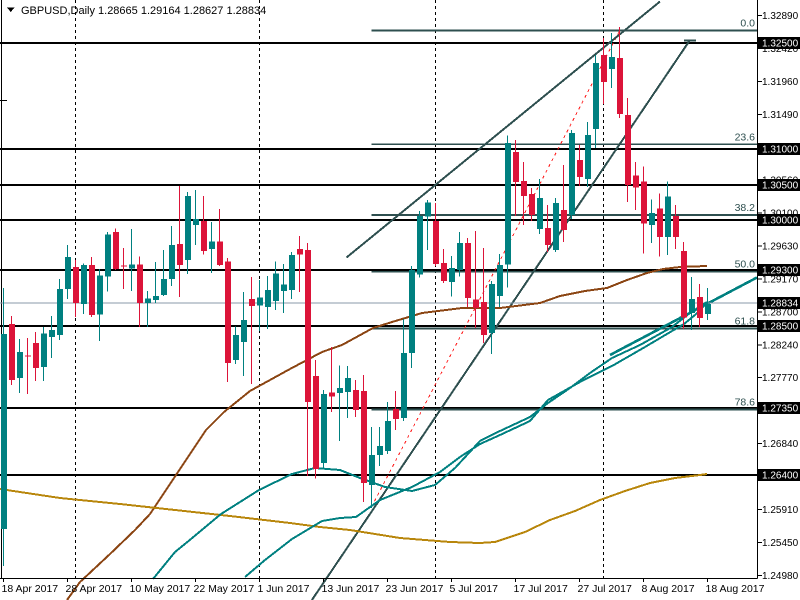  Describe the element at coordinates (30, 589) in the screenshot. I see `svg-text: 18 Apr 2017` at that location.